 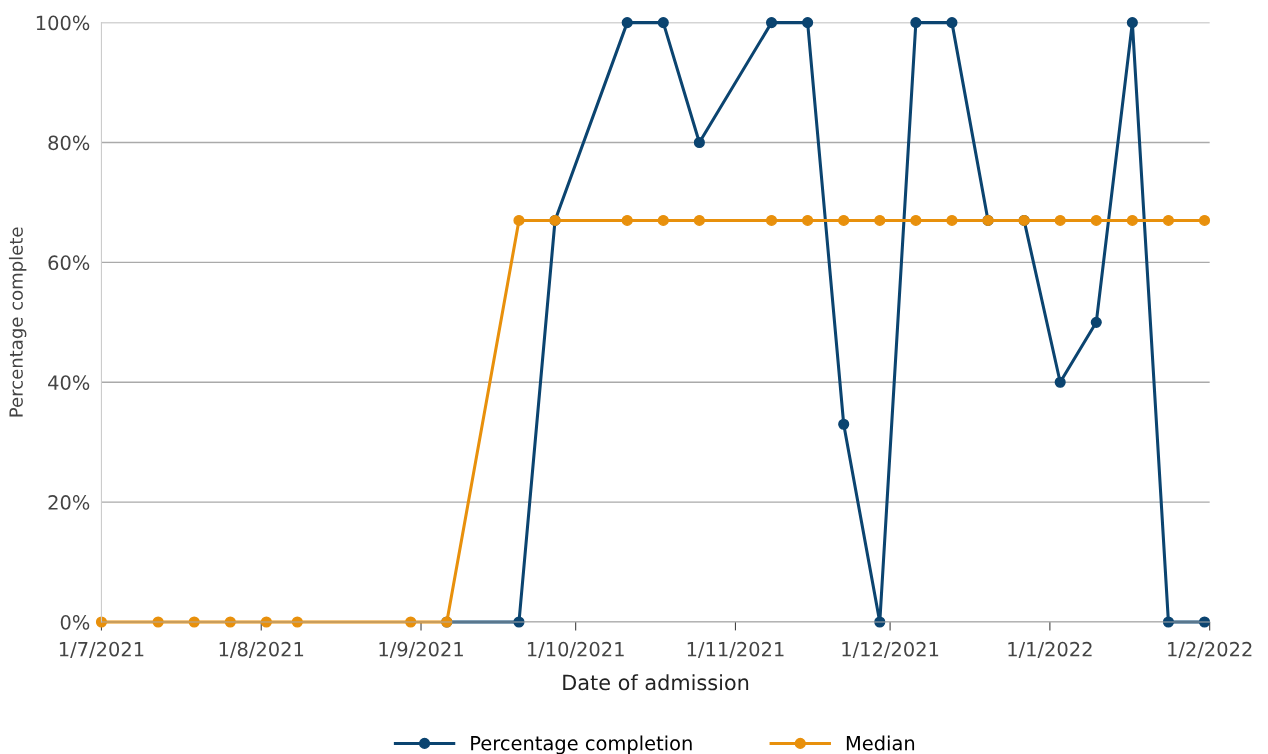 What do you see at coordinates (575, 650) in the screenshot?
I see `x-tick-label: 1/10/2021` at bounding box center [575, 650].